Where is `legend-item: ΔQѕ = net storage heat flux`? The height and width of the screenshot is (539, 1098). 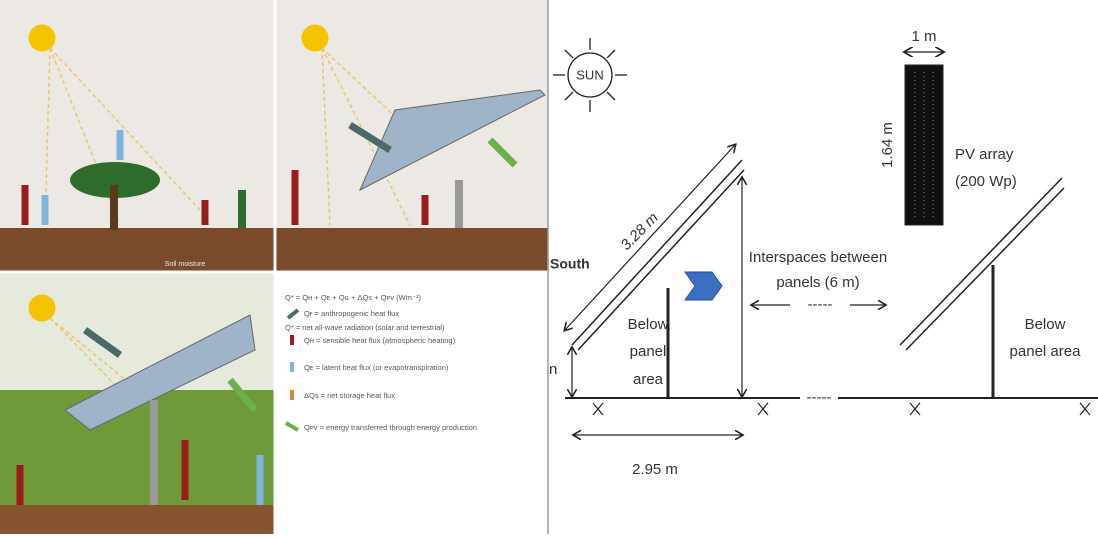 legend-item: ΔQѕ = net storage heat flux is located at coordinates (349, 395).